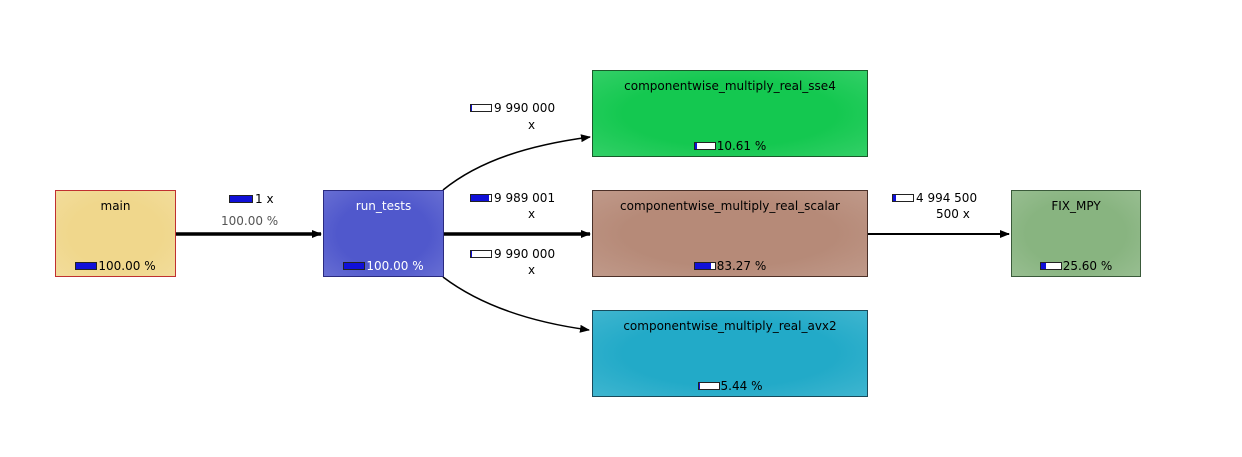 The height and width of the screenshot is (457, 1242). I want to click on edge-run-tests-avx2, so click(516, 304).